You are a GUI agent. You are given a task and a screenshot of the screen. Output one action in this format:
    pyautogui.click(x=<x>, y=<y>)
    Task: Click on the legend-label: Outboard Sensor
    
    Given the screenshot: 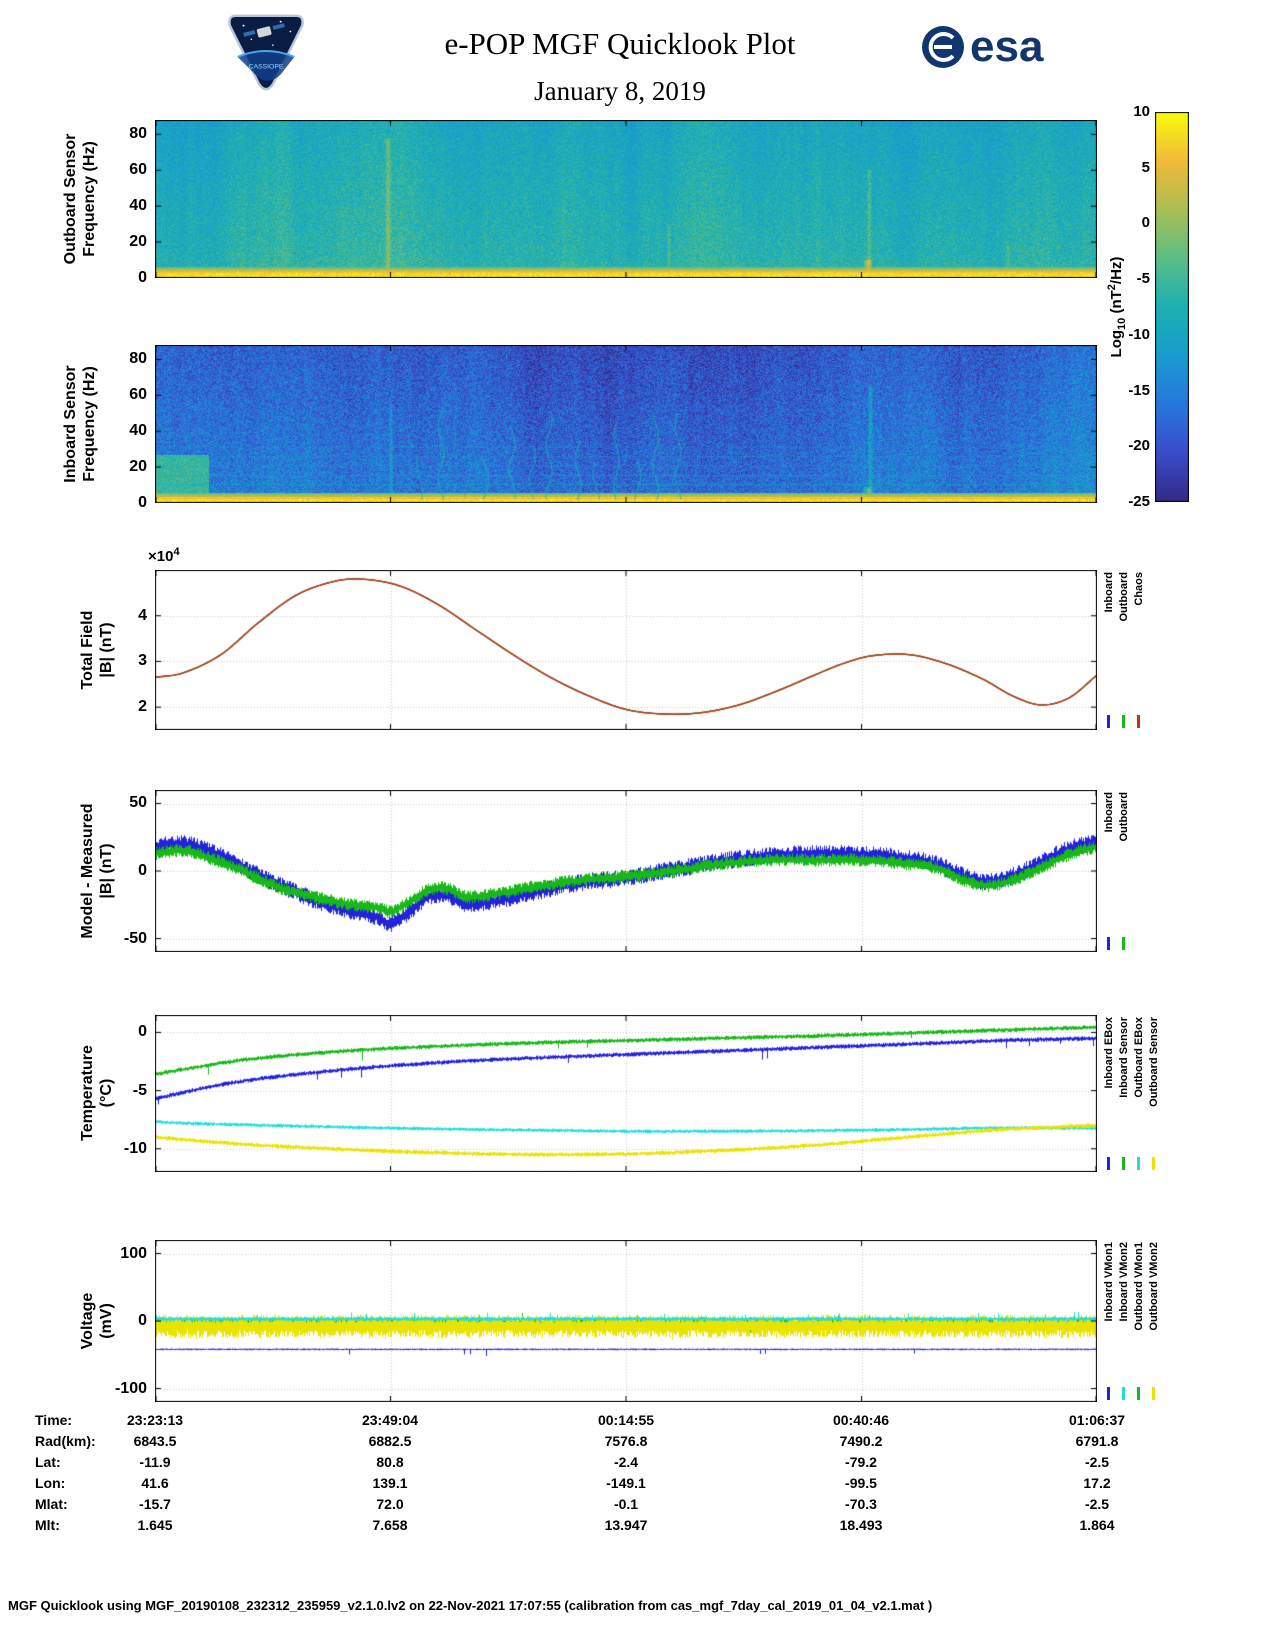 What is the action you would take?
    pyautogui.click(x=1153, y=1062)
    